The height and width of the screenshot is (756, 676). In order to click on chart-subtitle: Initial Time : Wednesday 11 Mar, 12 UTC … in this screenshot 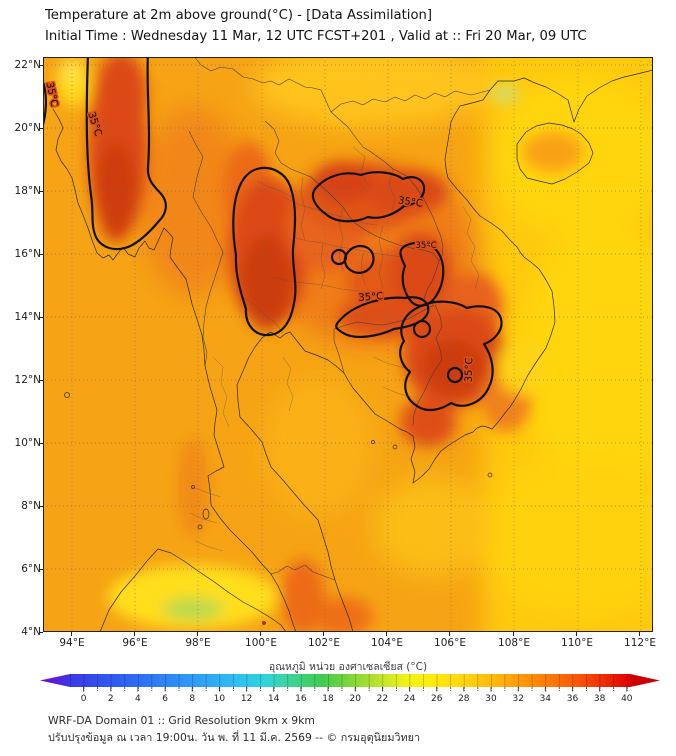, I will do `click(316, 36)`.